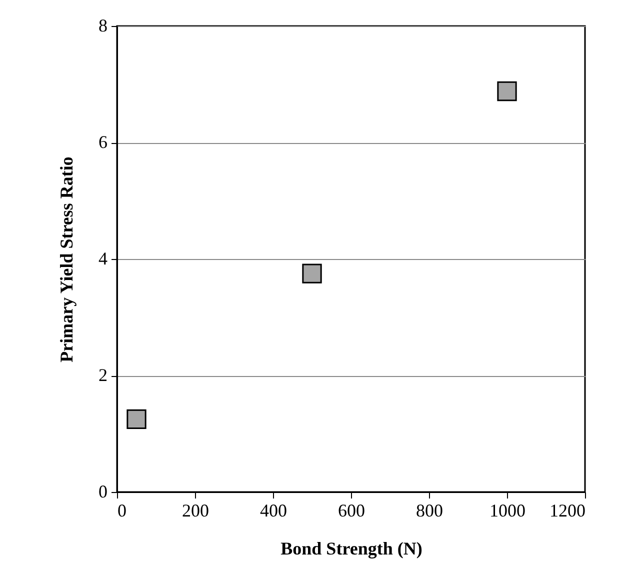  Describe the element at coordinates (103, 375) in the screenshot. I see `y-tick-label: 2` at that location.